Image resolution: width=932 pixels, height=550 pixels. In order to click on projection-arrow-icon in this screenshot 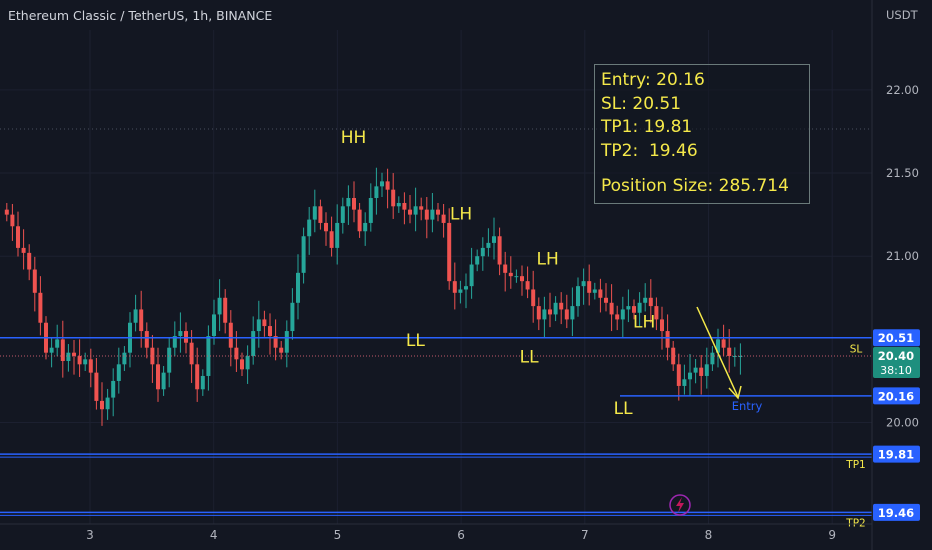, I will do `click(719, 353)`.